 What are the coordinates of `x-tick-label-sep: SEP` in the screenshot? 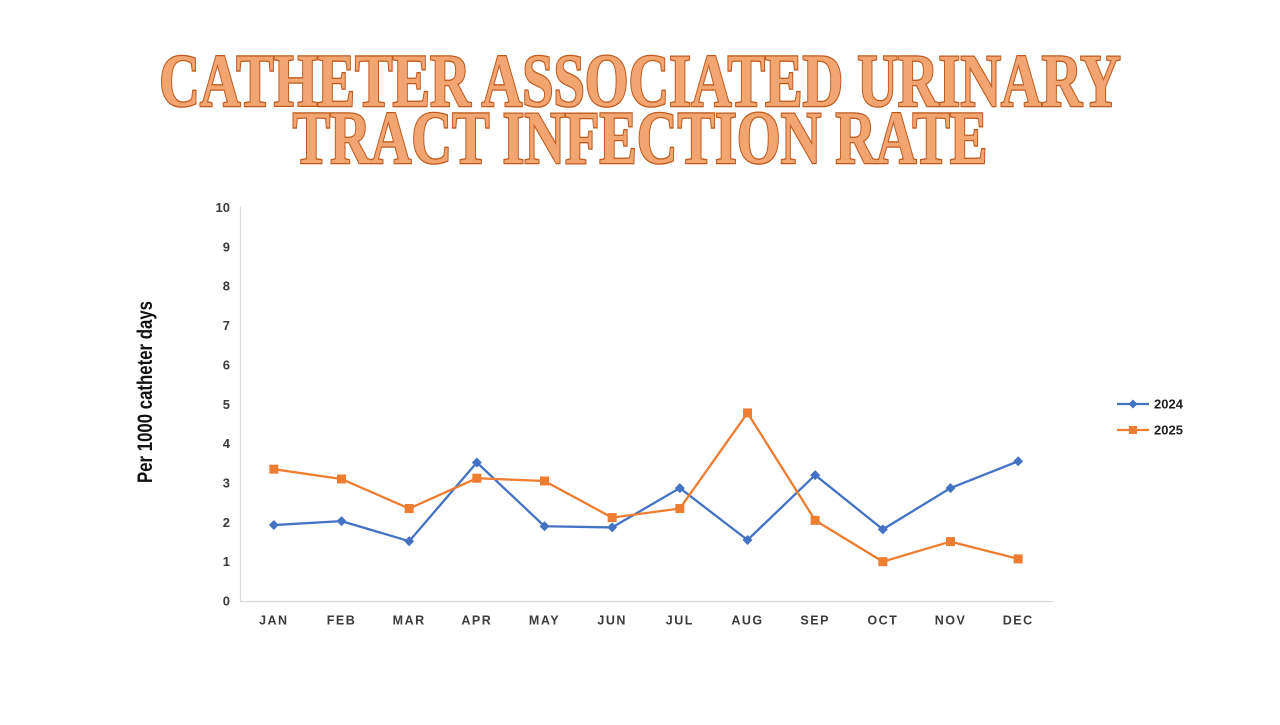 It's located at (815, 621).